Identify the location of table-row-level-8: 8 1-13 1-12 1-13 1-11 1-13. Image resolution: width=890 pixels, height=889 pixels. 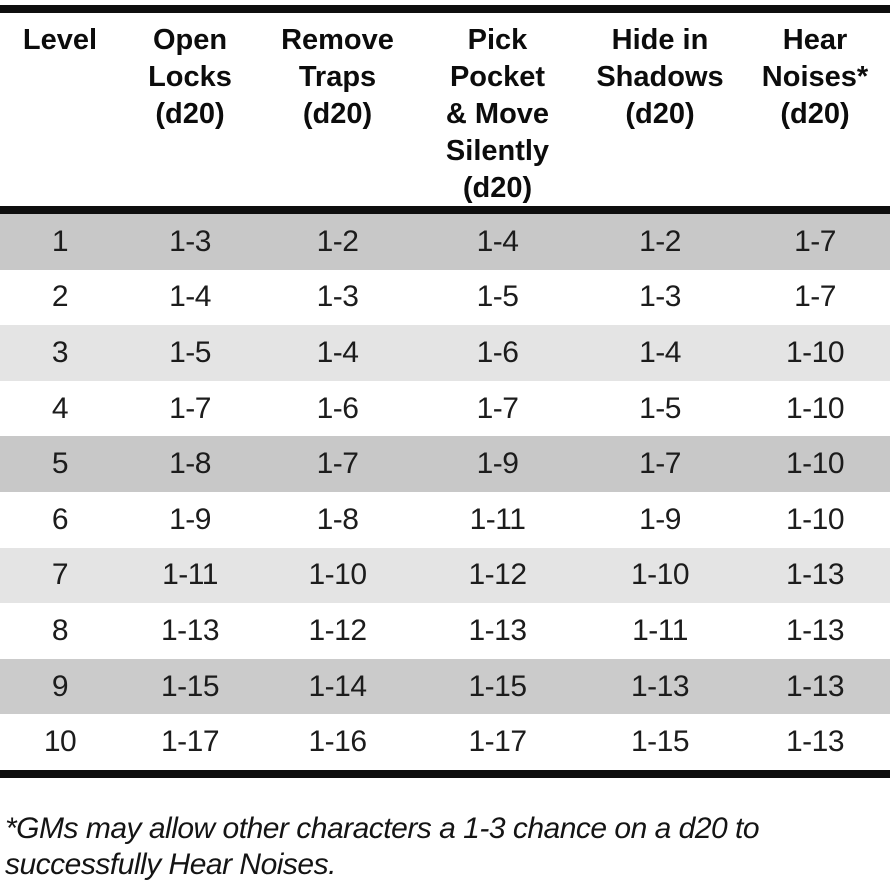
(445, 631).